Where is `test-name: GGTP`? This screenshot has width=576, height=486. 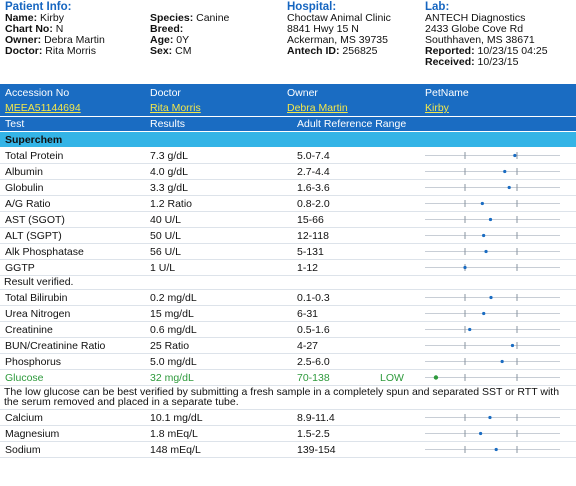
test-name: GGTP is located at coordinates (20, 268).